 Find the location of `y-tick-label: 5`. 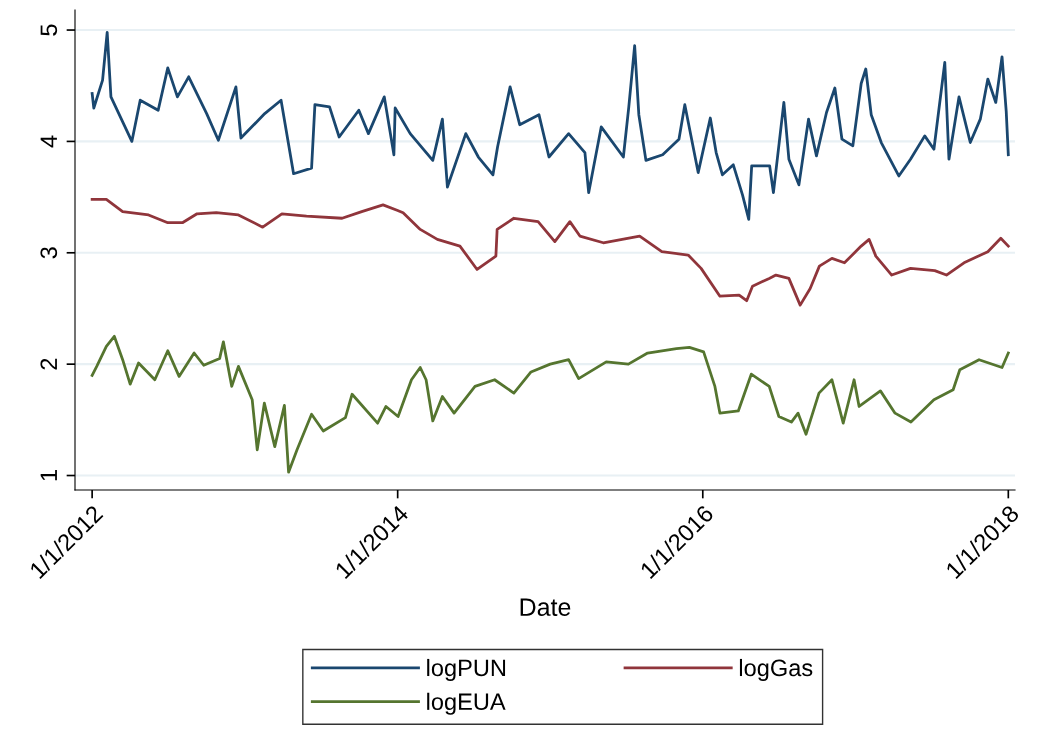

y-tick-label: 5 is located at coordinates (49, 30).